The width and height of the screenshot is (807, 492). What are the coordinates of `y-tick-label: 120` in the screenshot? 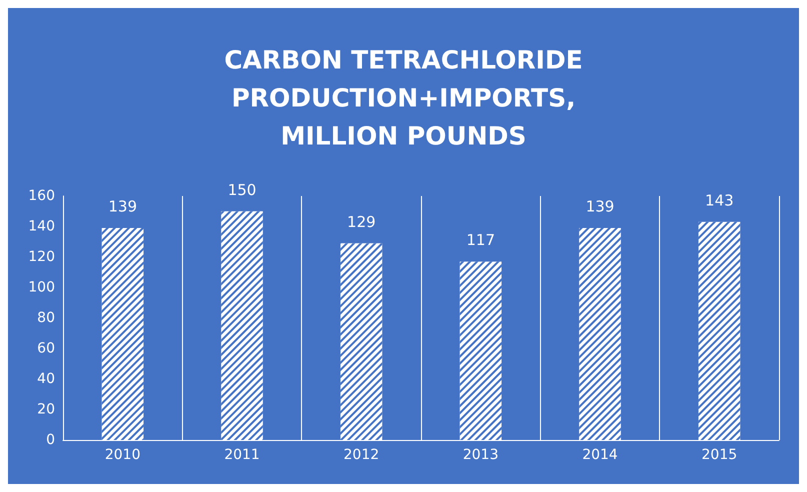 It's located at (41, 257).